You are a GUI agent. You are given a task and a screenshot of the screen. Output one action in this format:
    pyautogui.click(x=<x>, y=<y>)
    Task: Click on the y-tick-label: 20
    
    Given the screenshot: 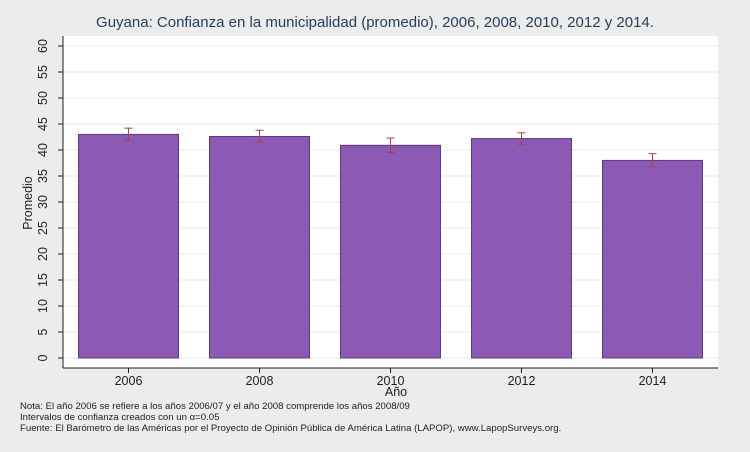 What is the action you would take?
    pyautogui.click(x=43, y=254)
    